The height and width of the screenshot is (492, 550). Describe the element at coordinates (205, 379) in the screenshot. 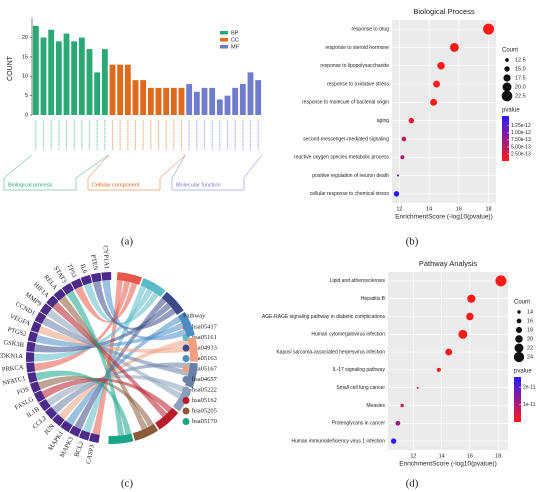

I see `legend-label: hsa04657` at that location.